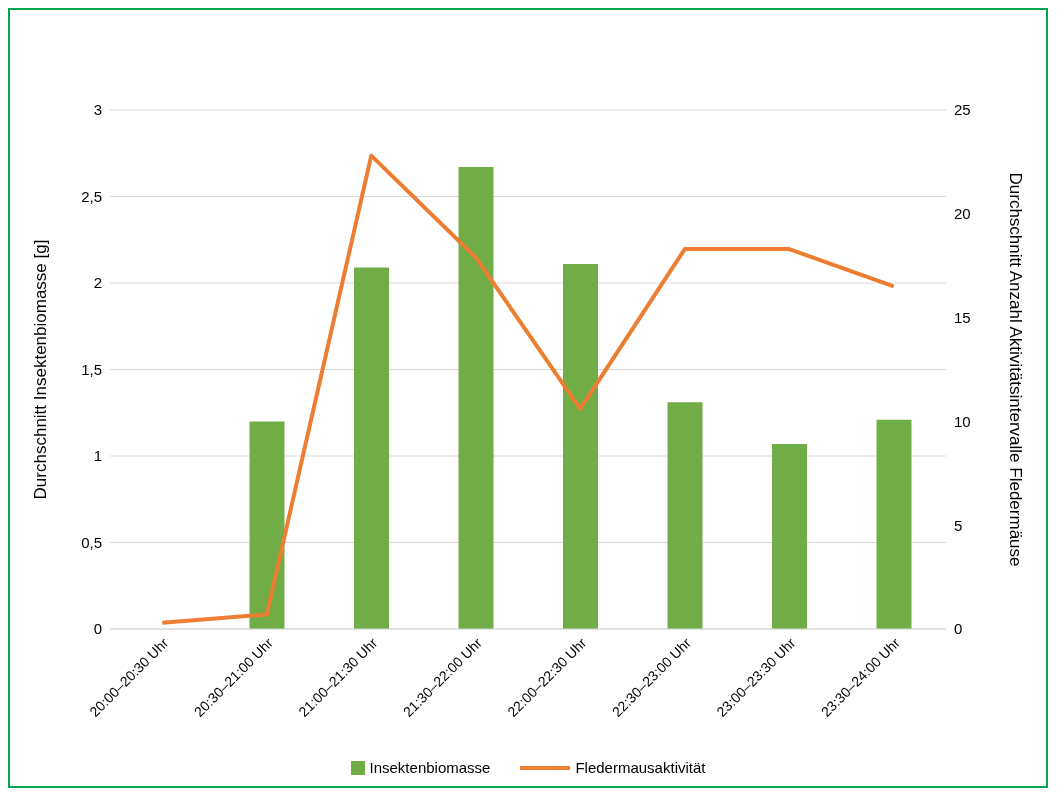 The width and height of the screenshot is (1058, 799). I want to click on y-tick-label: 2,5, so click(91, 196).